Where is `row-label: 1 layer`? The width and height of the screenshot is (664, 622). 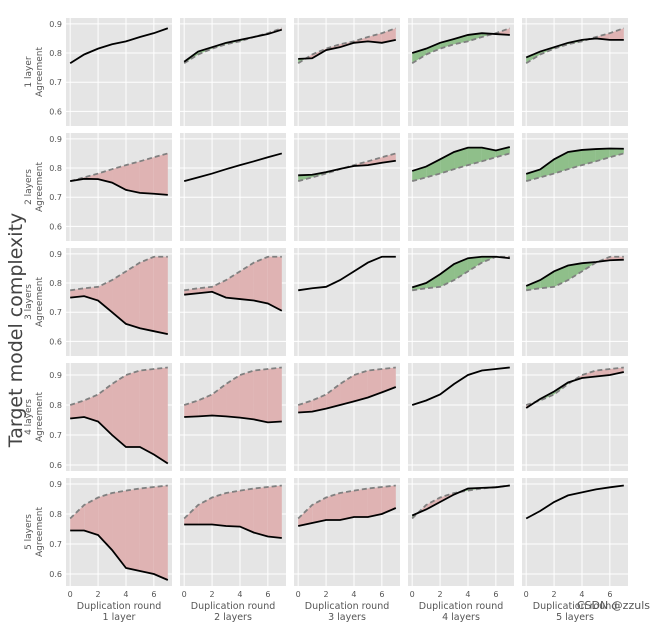 row-label: 1 layer is located at coordinates (29, 71).